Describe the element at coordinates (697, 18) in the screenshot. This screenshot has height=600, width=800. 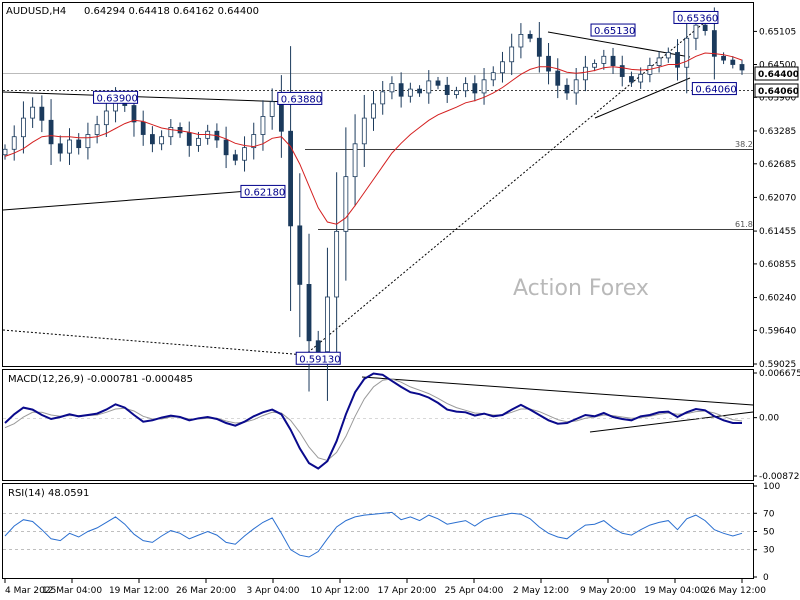
I see `price-label-text: 0.65360` at that location.